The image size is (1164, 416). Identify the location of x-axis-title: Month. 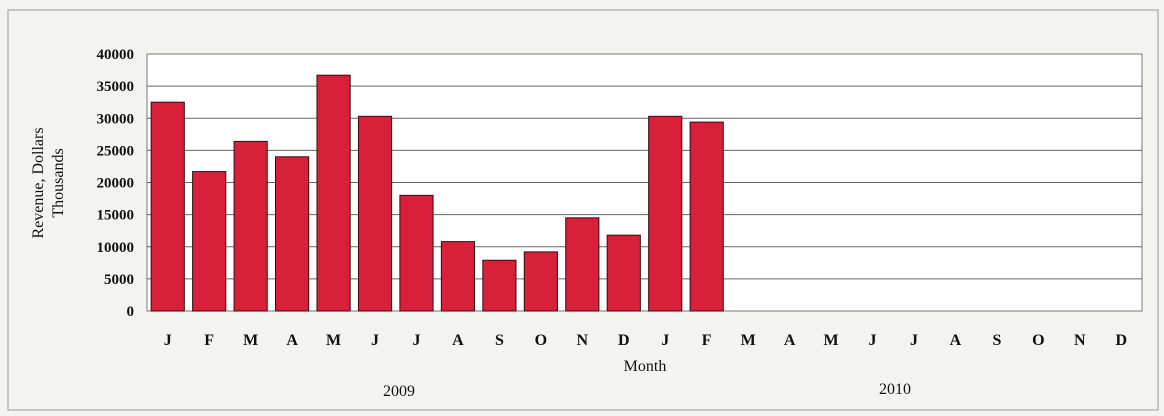
(645, 366).